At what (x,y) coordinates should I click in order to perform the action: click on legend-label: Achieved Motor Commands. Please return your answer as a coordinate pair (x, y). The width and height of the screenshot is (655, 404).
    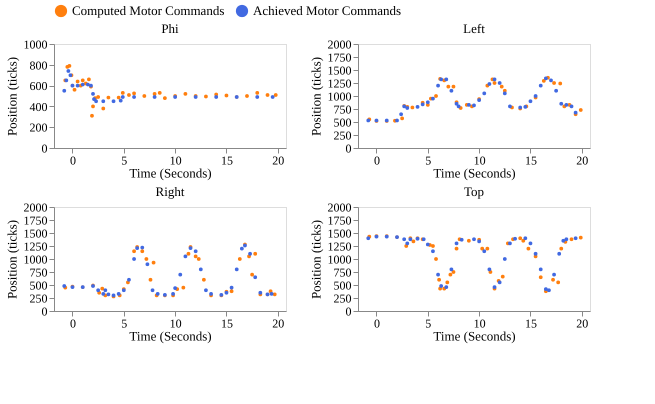
    Looking at the image, I should click on (327, 10).